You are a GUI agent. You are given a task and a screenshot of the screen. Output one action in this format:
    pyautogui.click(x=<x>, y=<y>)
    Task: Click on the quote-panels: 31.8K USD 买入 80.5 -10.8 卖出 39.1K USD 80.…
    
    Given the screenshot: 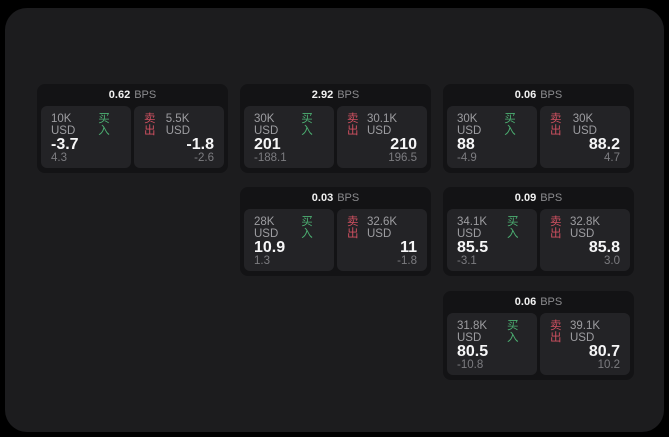 What is the action you would take?
    pyautogui.click(x=538, y=344)
    